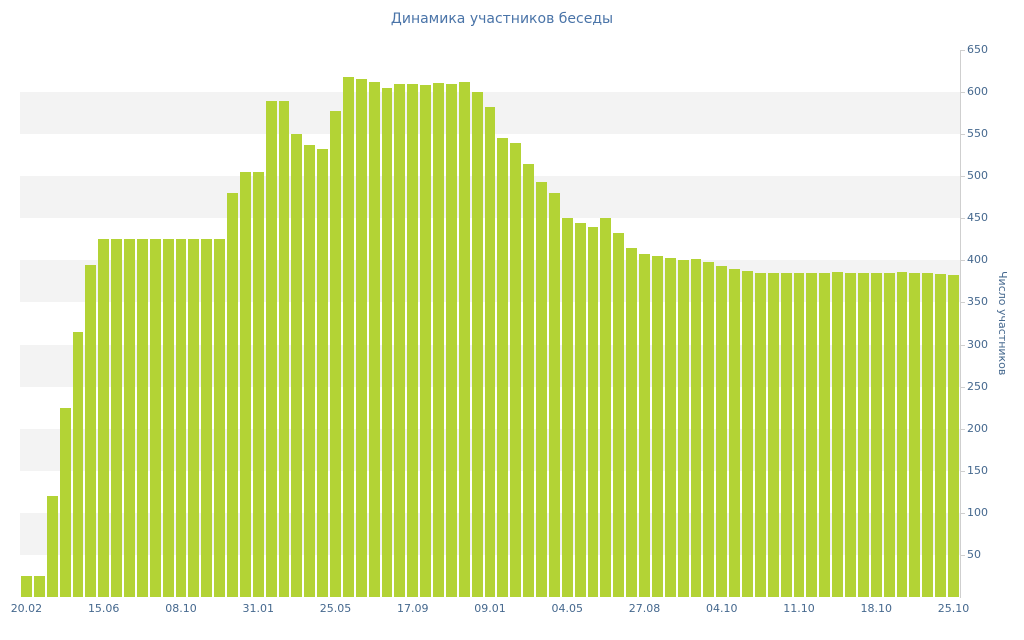 The image size is (1024, 640). Describe the element at coordinates (977, 386) in the screenshot. I see `y-tick-label: 250` at that location.